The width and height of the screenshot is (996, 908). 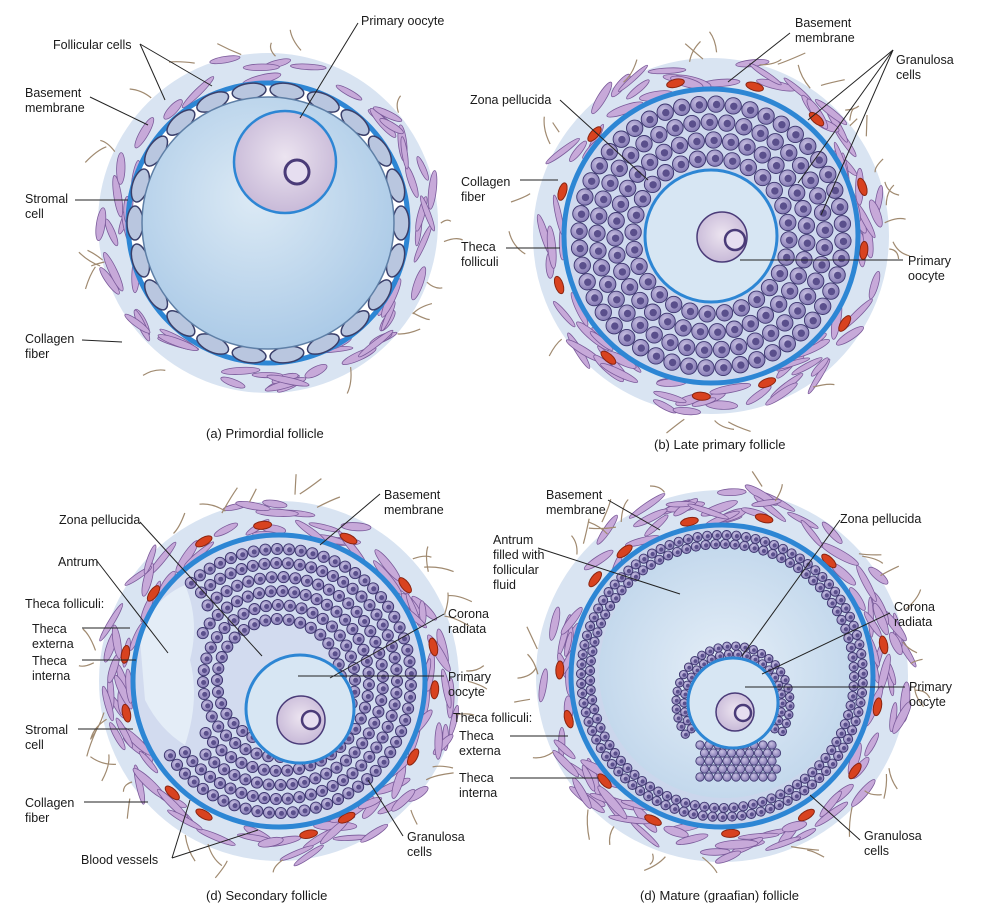 I want to click on antrum, so click(x=167, y=665).